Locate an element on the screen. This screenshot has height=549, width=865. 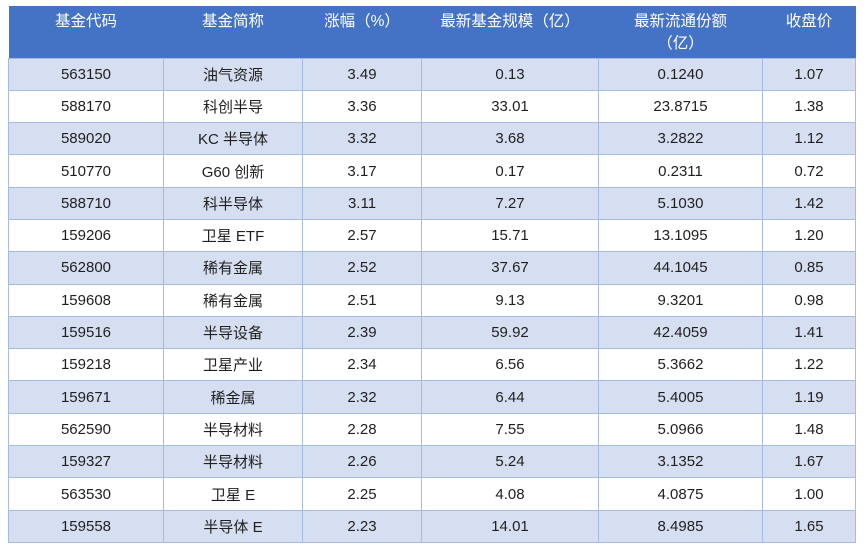
cell-fund-scale: 3.68 is located at coordinates (510, 139).